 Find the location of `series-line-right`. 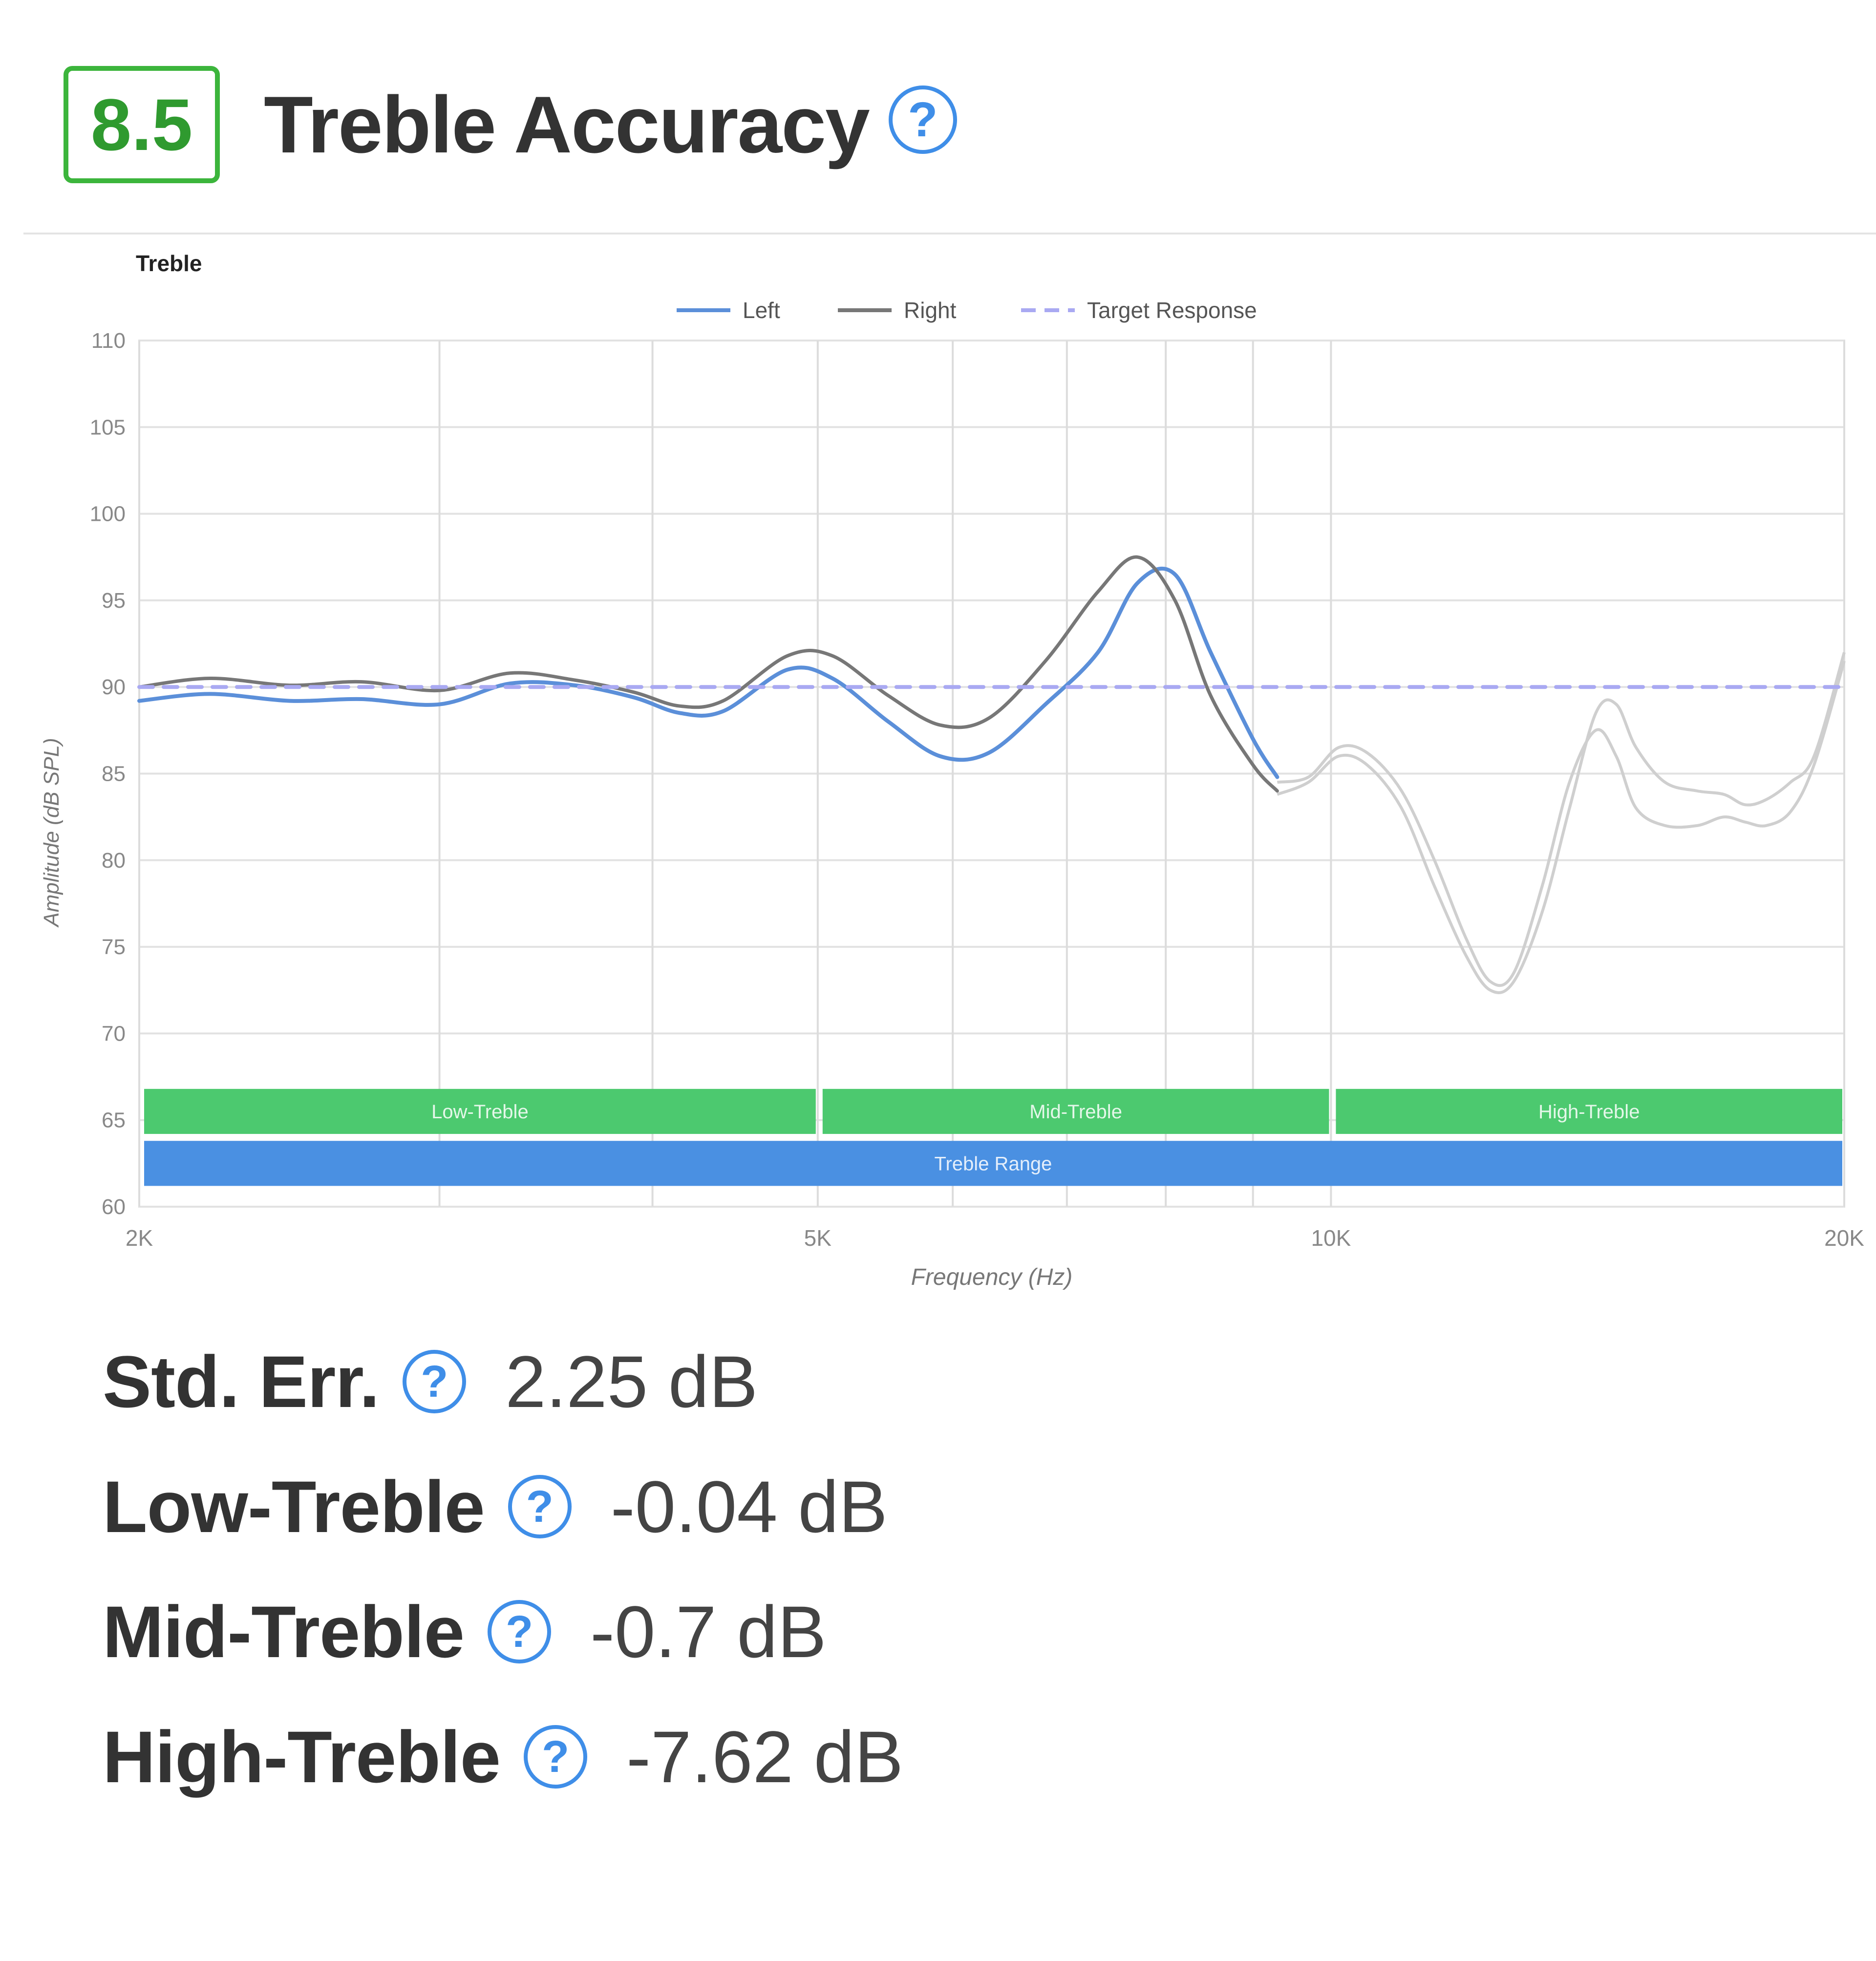

series-line-right is located at coordinates (708, 674).